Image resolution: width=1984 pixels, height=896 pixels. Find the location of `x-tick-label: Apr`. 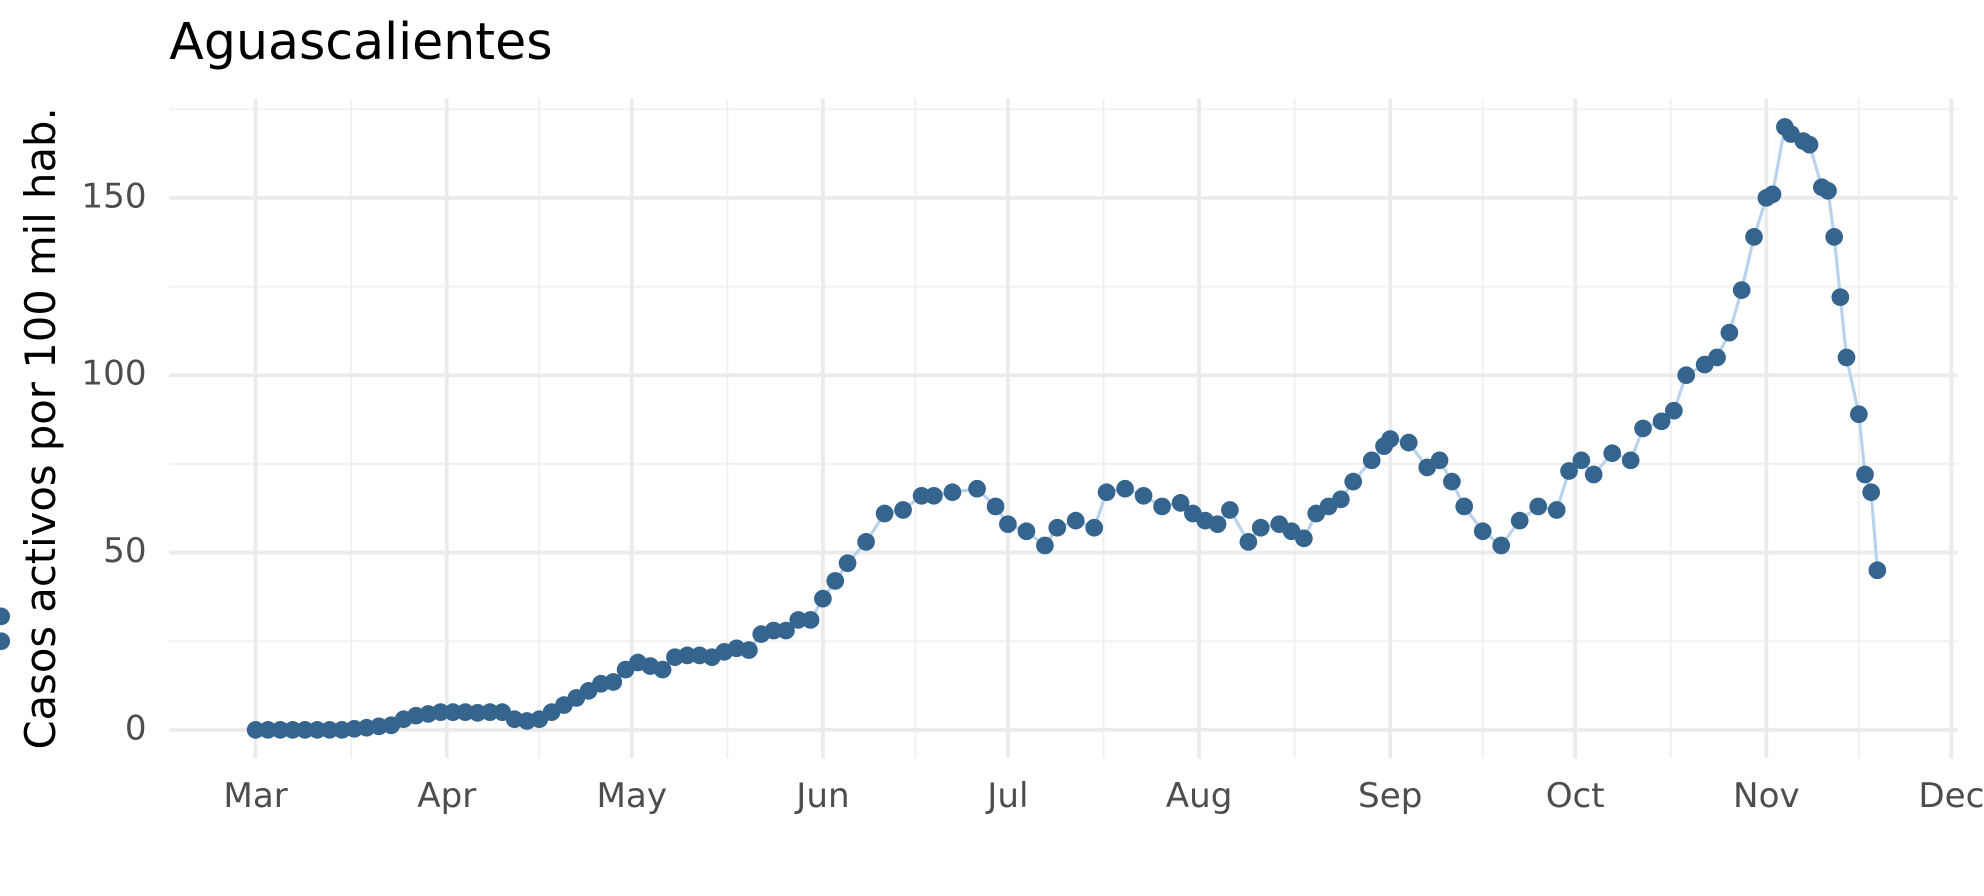

x-tick-label: Apr is located at coordinates (447, 796).